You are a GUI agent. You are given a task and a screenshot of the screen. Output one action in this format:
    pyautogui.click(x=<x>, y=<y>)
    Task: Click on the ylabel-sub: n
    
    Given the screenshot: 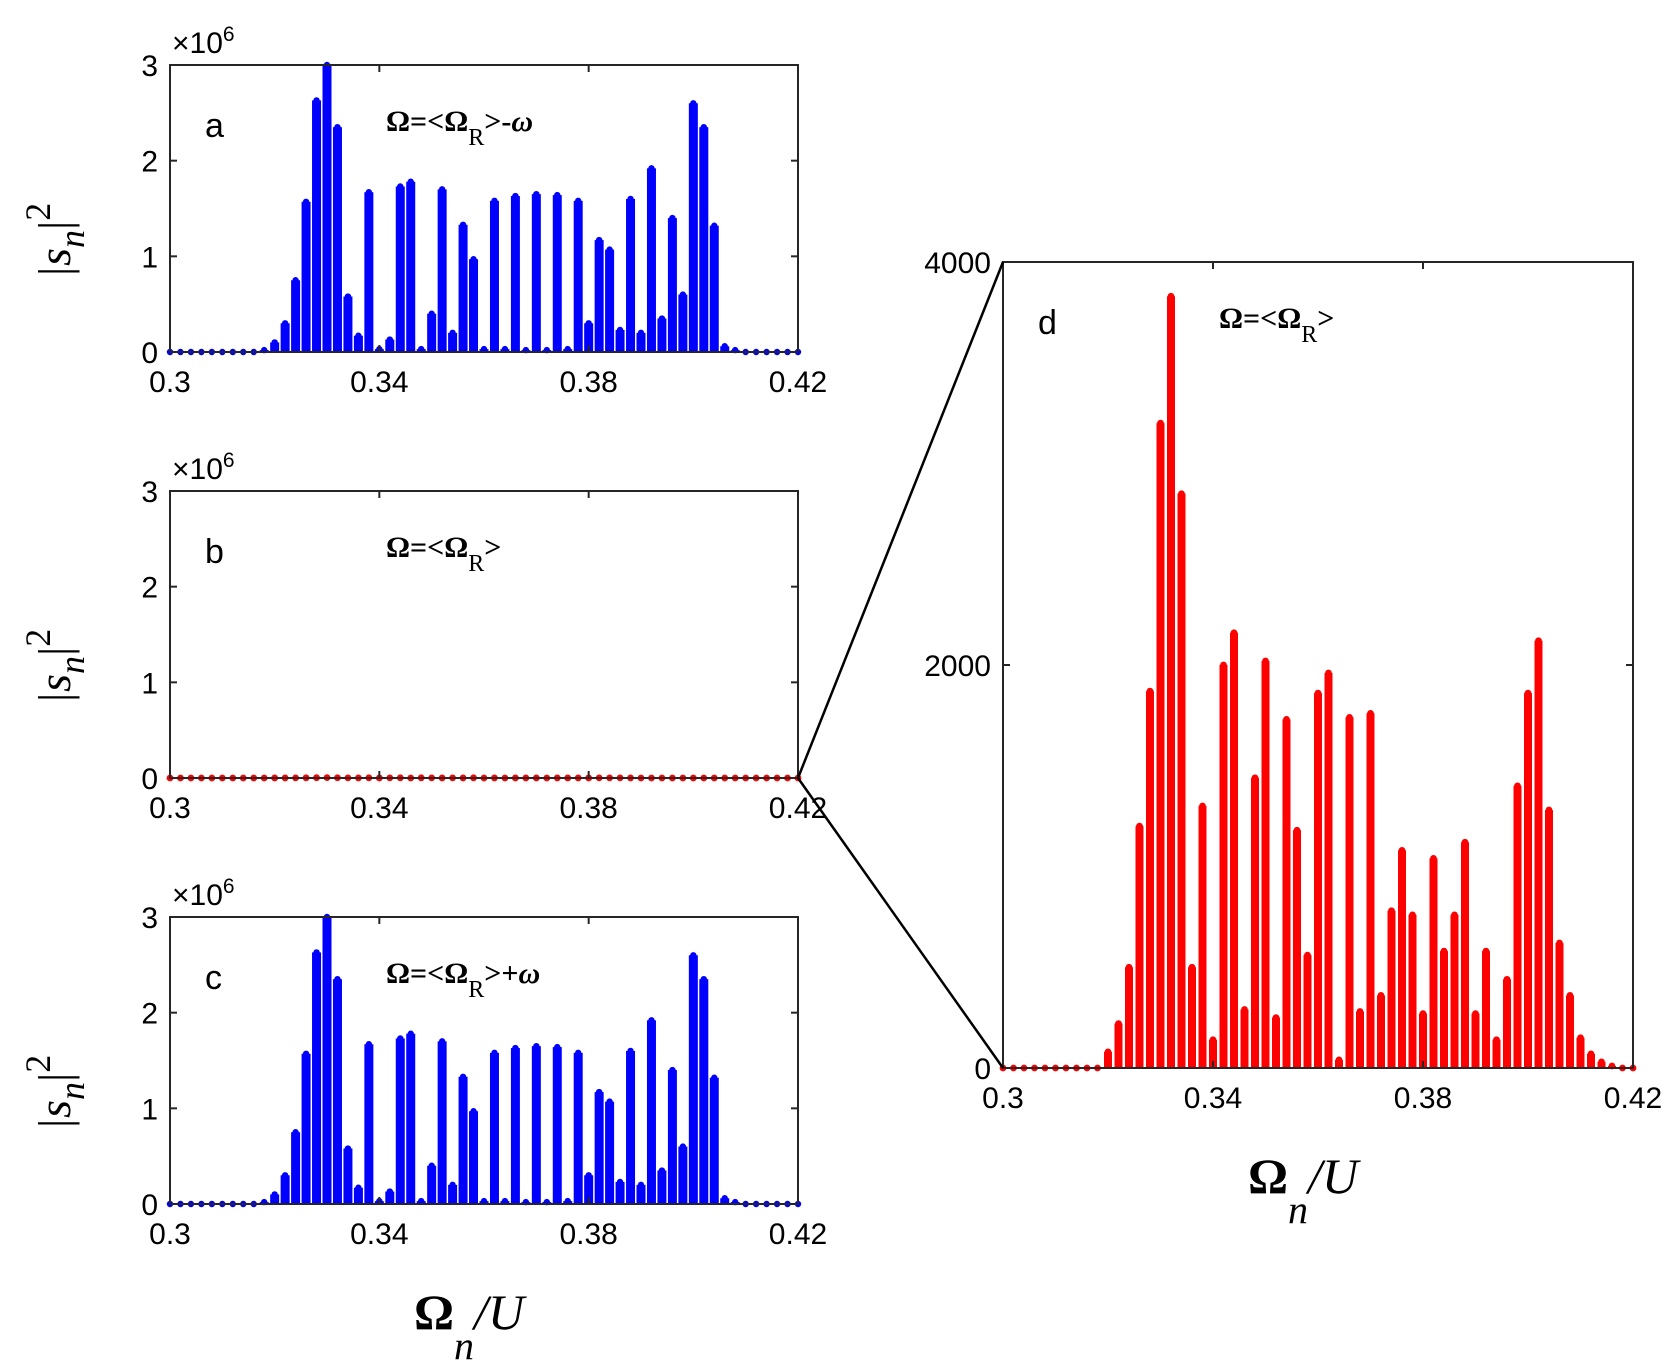 What is the action you would take?
    pyautogui.click(x=72, y=239)
    